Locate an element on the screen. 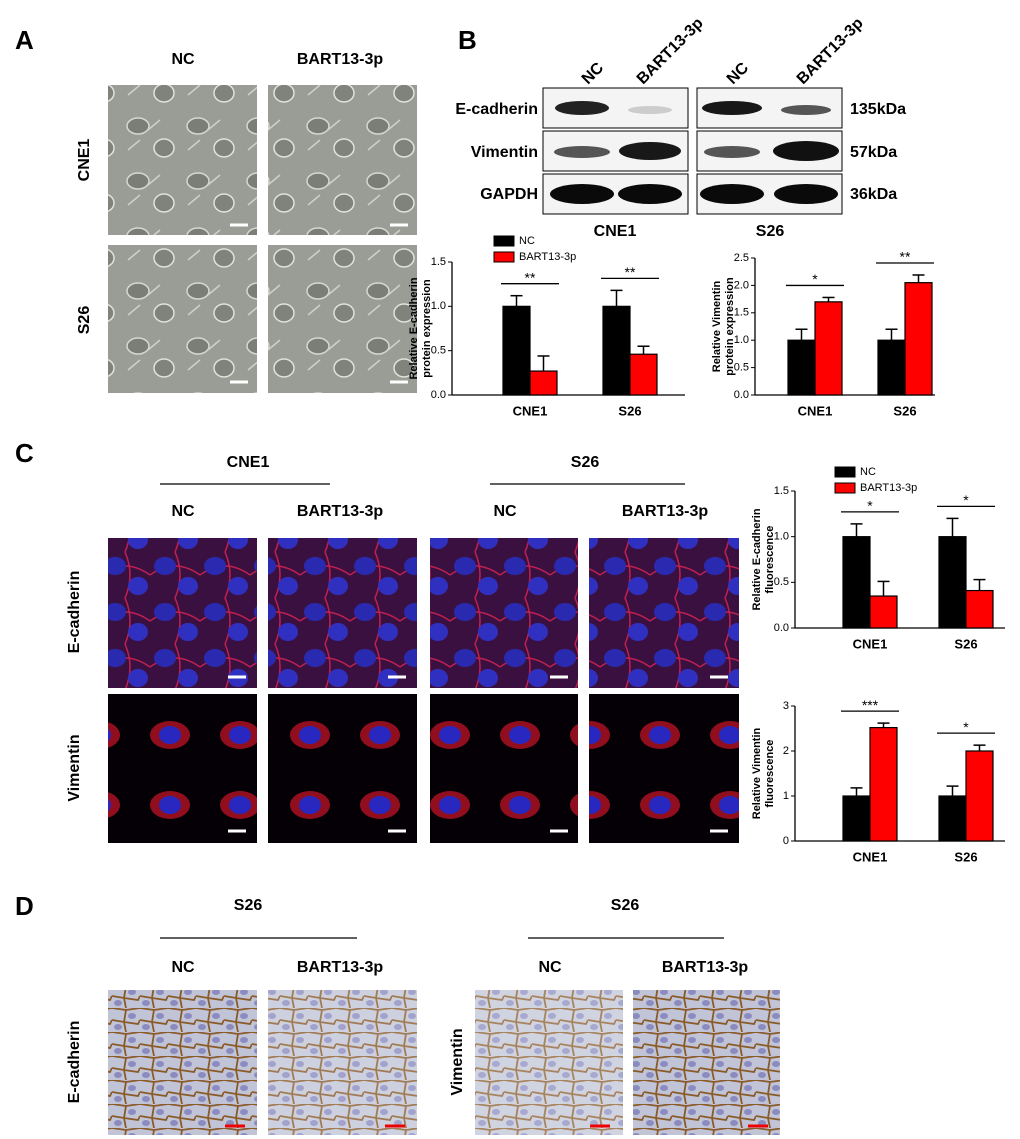 This screenshot has height=1139, width=1020. y-tick-label: 1 is located at coordinates (786, 796).